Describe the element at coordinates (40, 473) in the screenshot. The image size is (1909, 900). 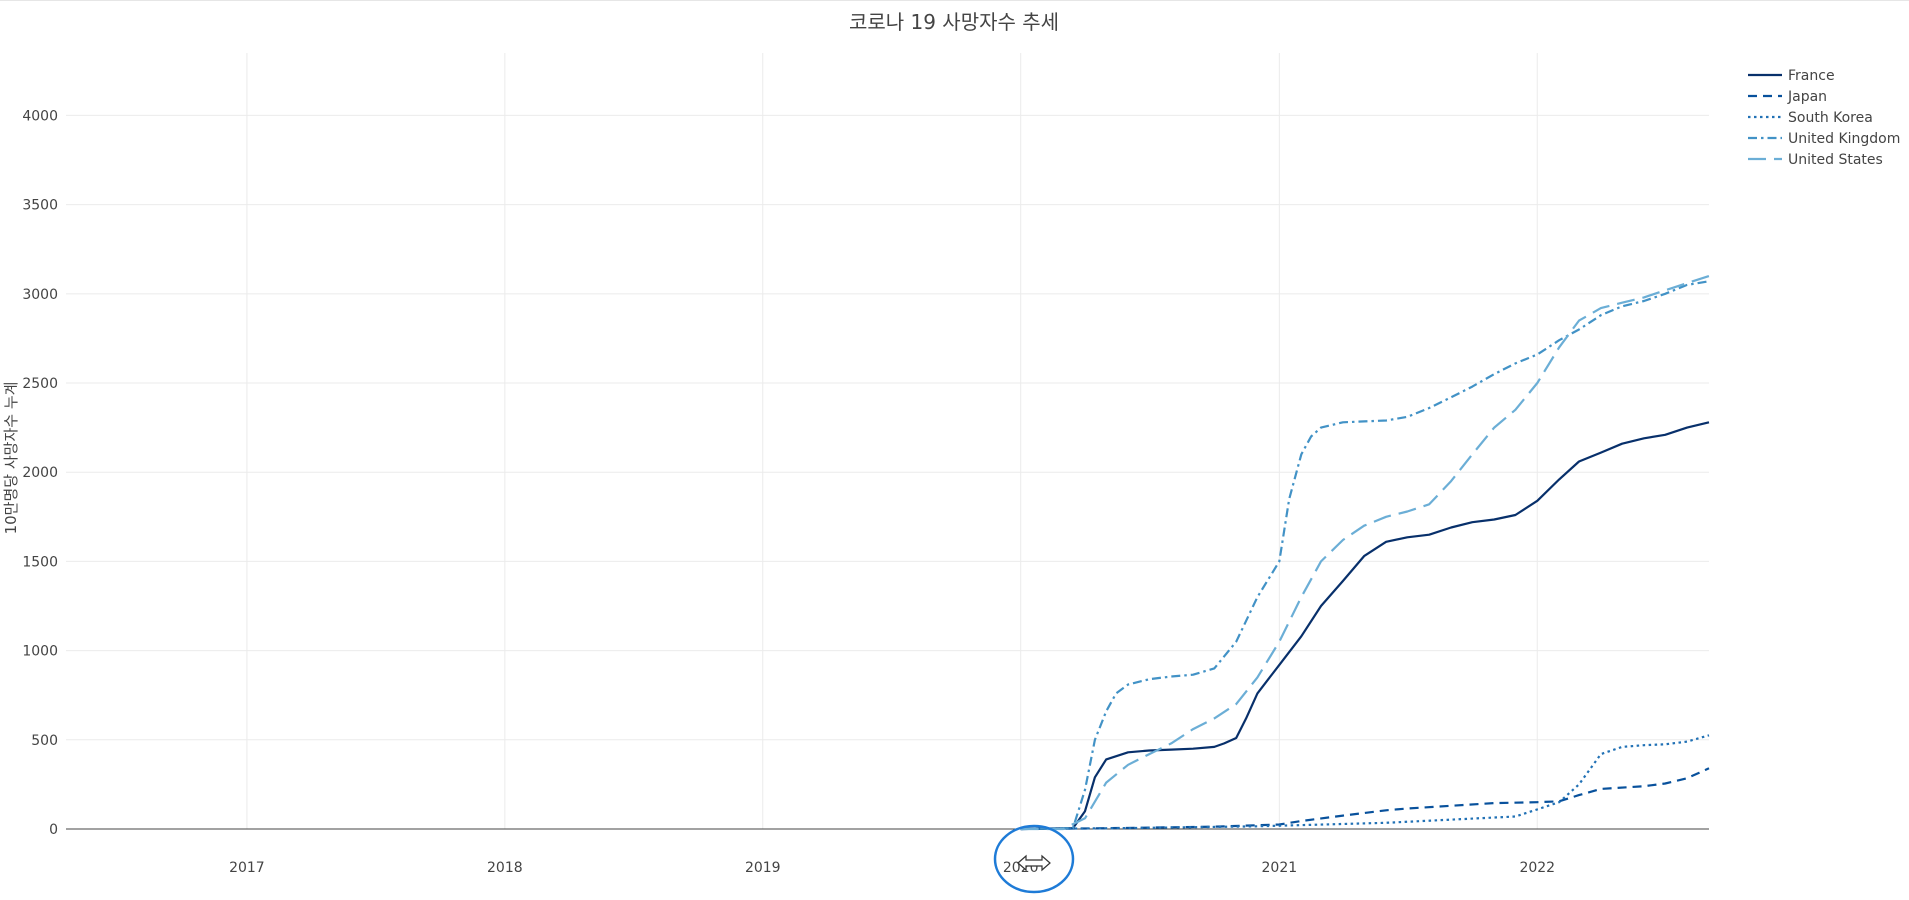
I see `y-tick-label: 2000` at that location.